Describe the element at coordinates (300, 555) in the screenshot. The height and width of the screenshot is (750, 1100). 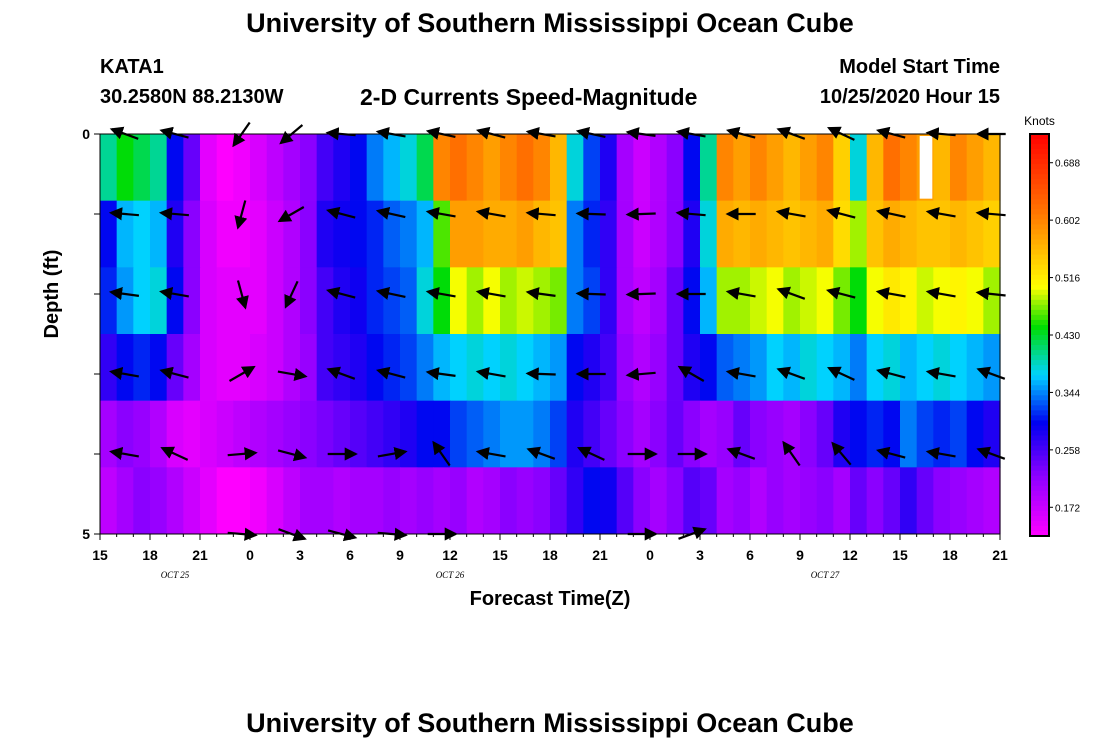
I see `x-tick-label: 3` at that location.